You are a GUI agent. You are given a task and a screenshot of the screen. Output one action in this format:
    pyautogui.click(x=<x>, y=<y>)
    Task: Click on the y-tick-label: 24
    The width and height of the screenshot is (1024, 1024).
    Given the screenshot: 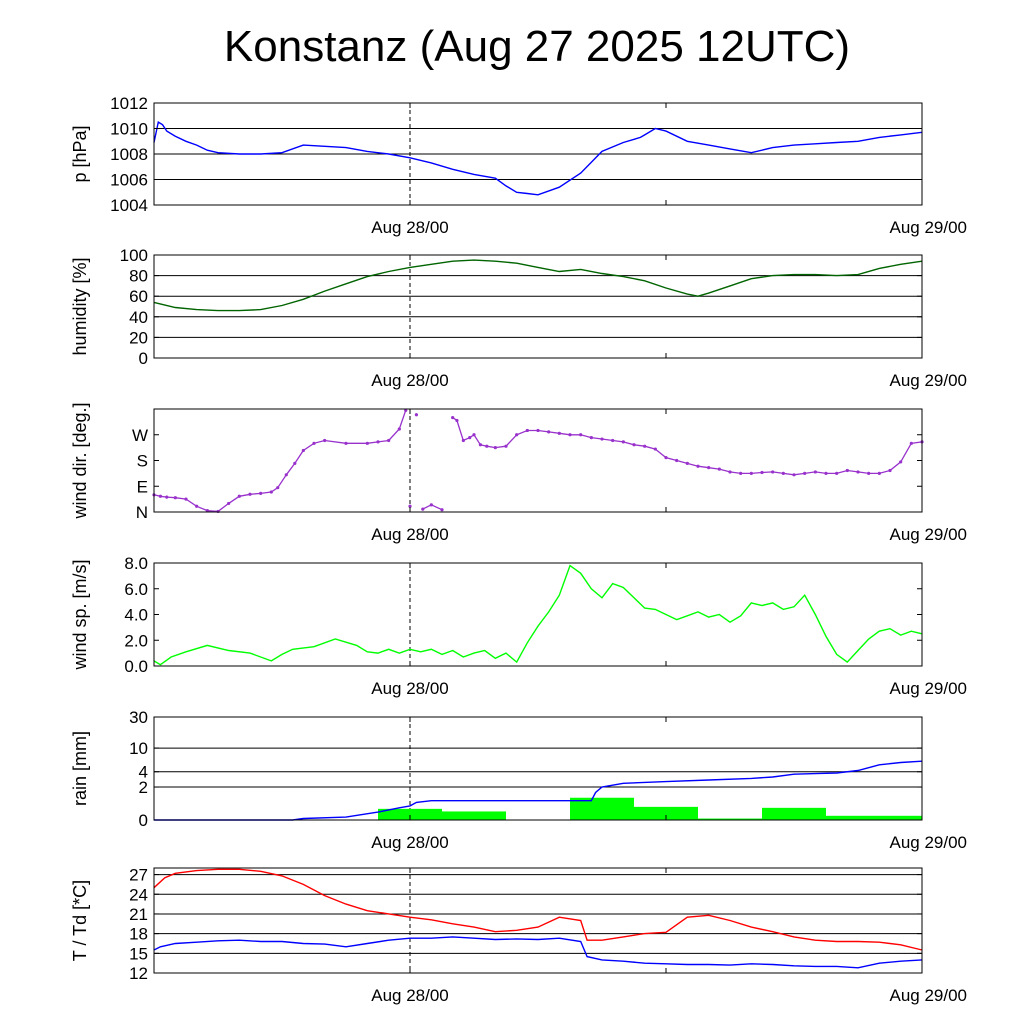 What is the action you would take?
    pyautogui.click(x=138, y=894)
    